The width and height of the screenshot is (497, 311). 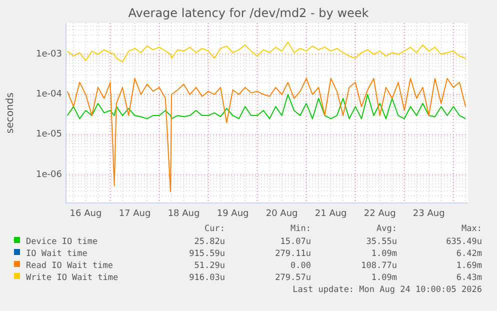 I want to click on text: 916.03u, so click(x=207, y=278).